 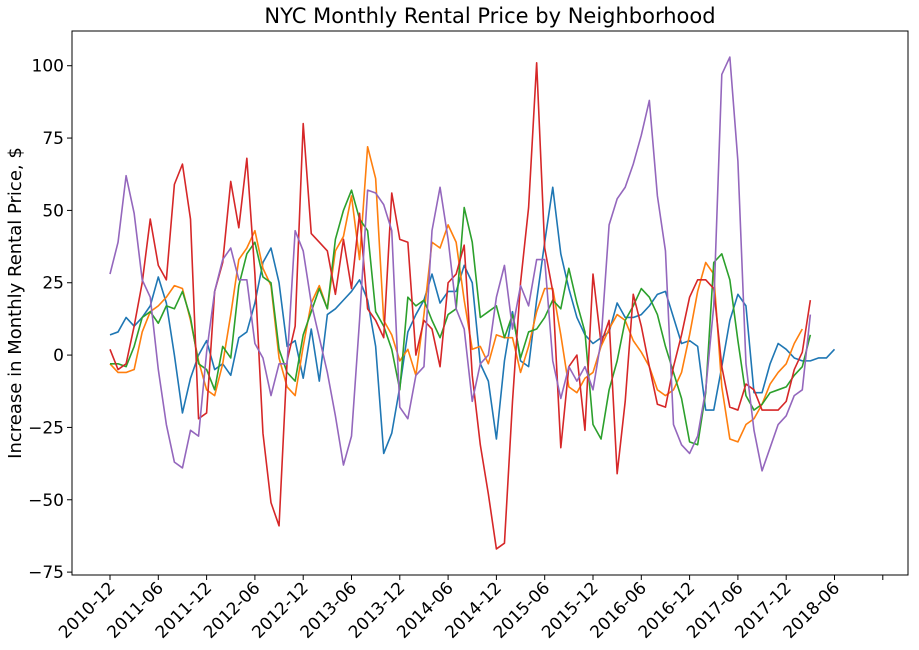 I want to click on chart-title: NYC Monthly Rental Price by Neighborhood, so click(x=489, y=16).